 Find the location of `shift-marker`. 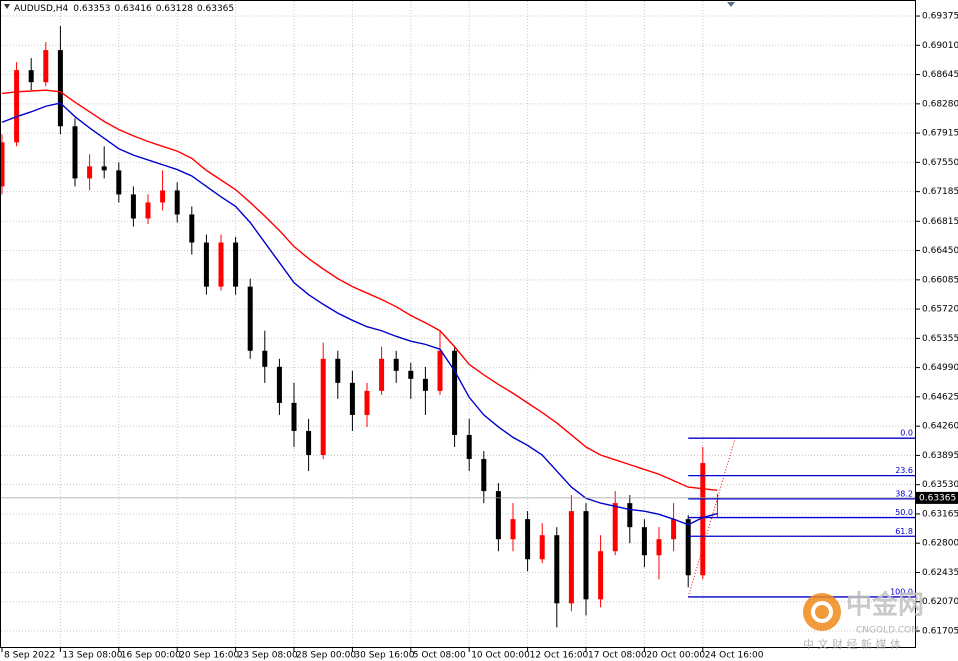

shift-marker is located at coordinates (731, 4).